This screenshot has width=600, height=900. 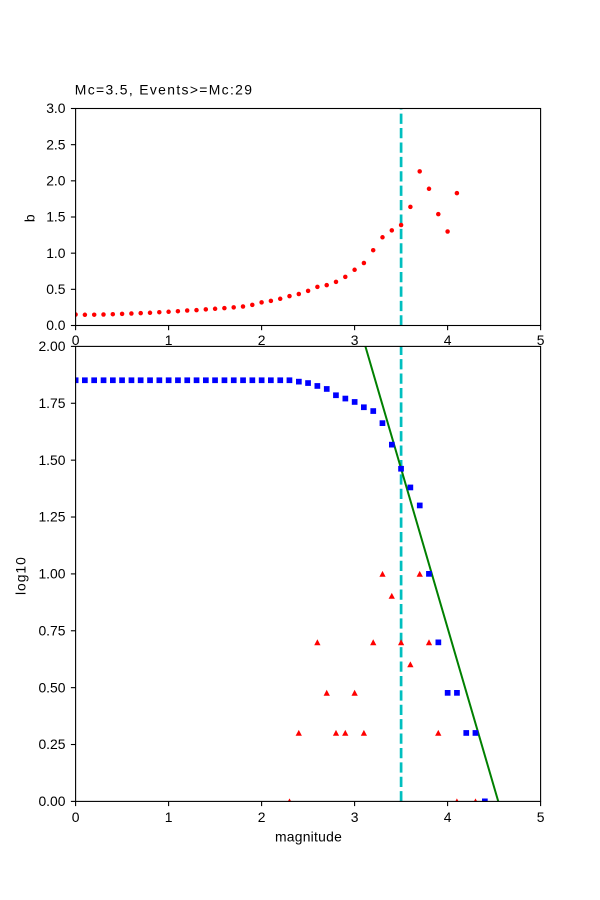 What do you see at coordinates (56, 108) in the screenshot?
I see `svg-text: 3.0` at bounding box center [56, 108].